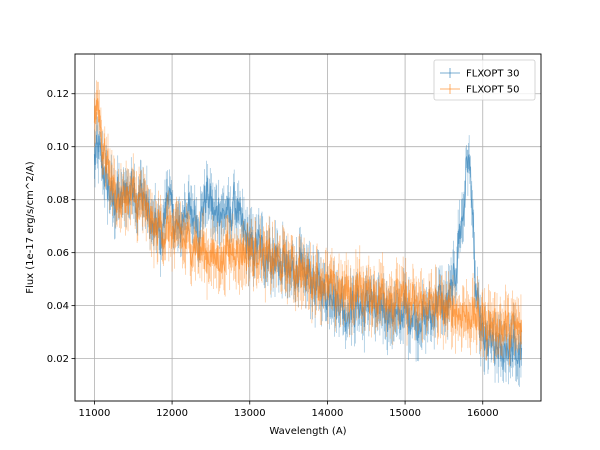  I want to click on x-tick-label: 11000, so click(95, 413).